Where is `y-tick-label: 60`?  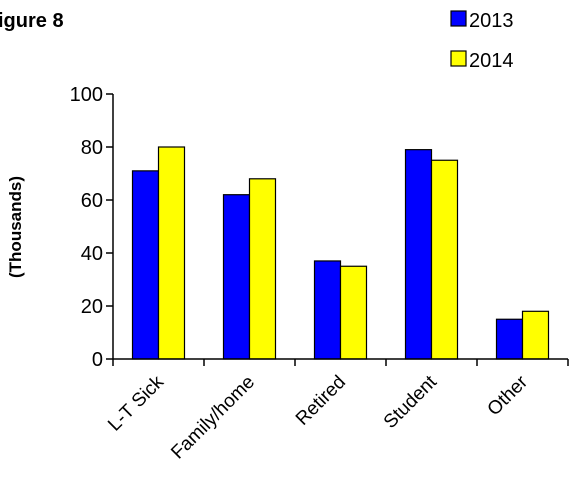
y-tick-label: 60 is located at coordinates (92, 201).